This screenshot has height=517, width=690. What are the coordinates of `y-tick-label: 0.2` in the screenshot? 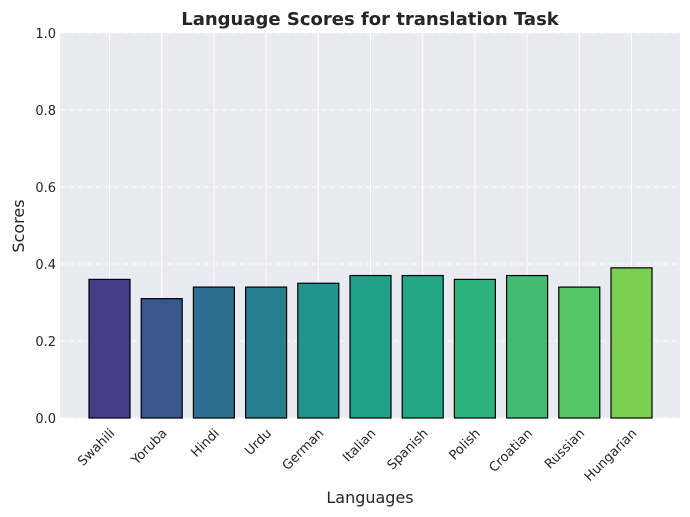 It's located at (45, 342).